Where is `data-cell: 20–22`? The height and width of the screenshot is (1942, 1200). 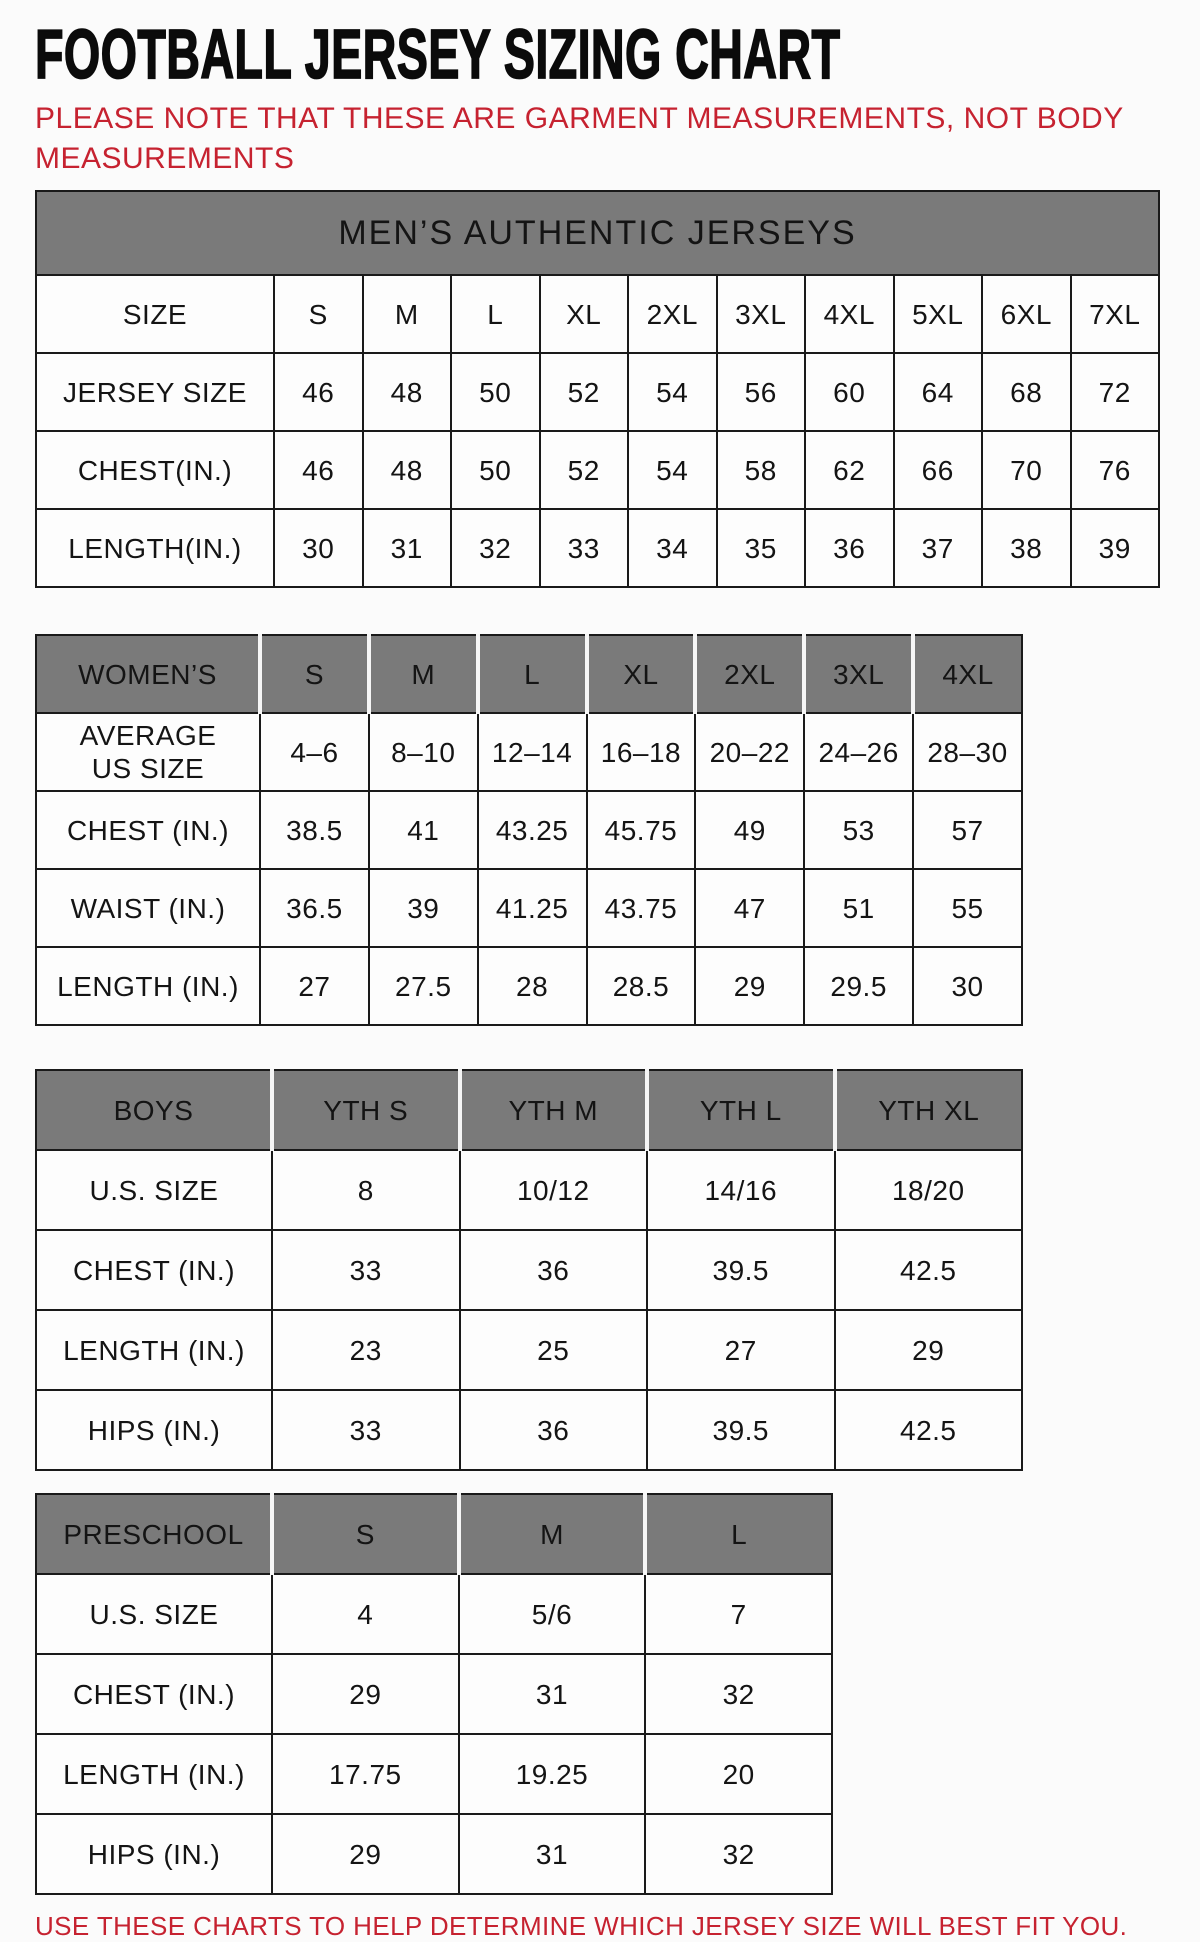
data-cell: 20–22 is located at coordinates (750, 752).